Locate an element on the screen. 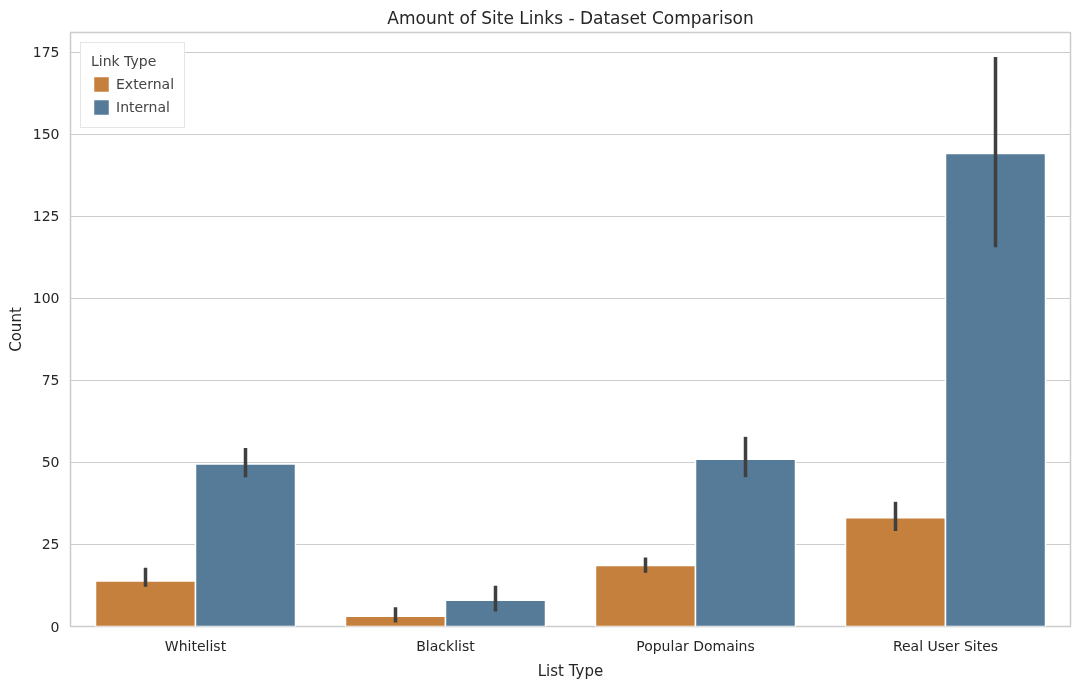 Image resolution: width=1080 pixels, height=682 pixels. y-tick-label: 150 is located at coordinates (46, 134).